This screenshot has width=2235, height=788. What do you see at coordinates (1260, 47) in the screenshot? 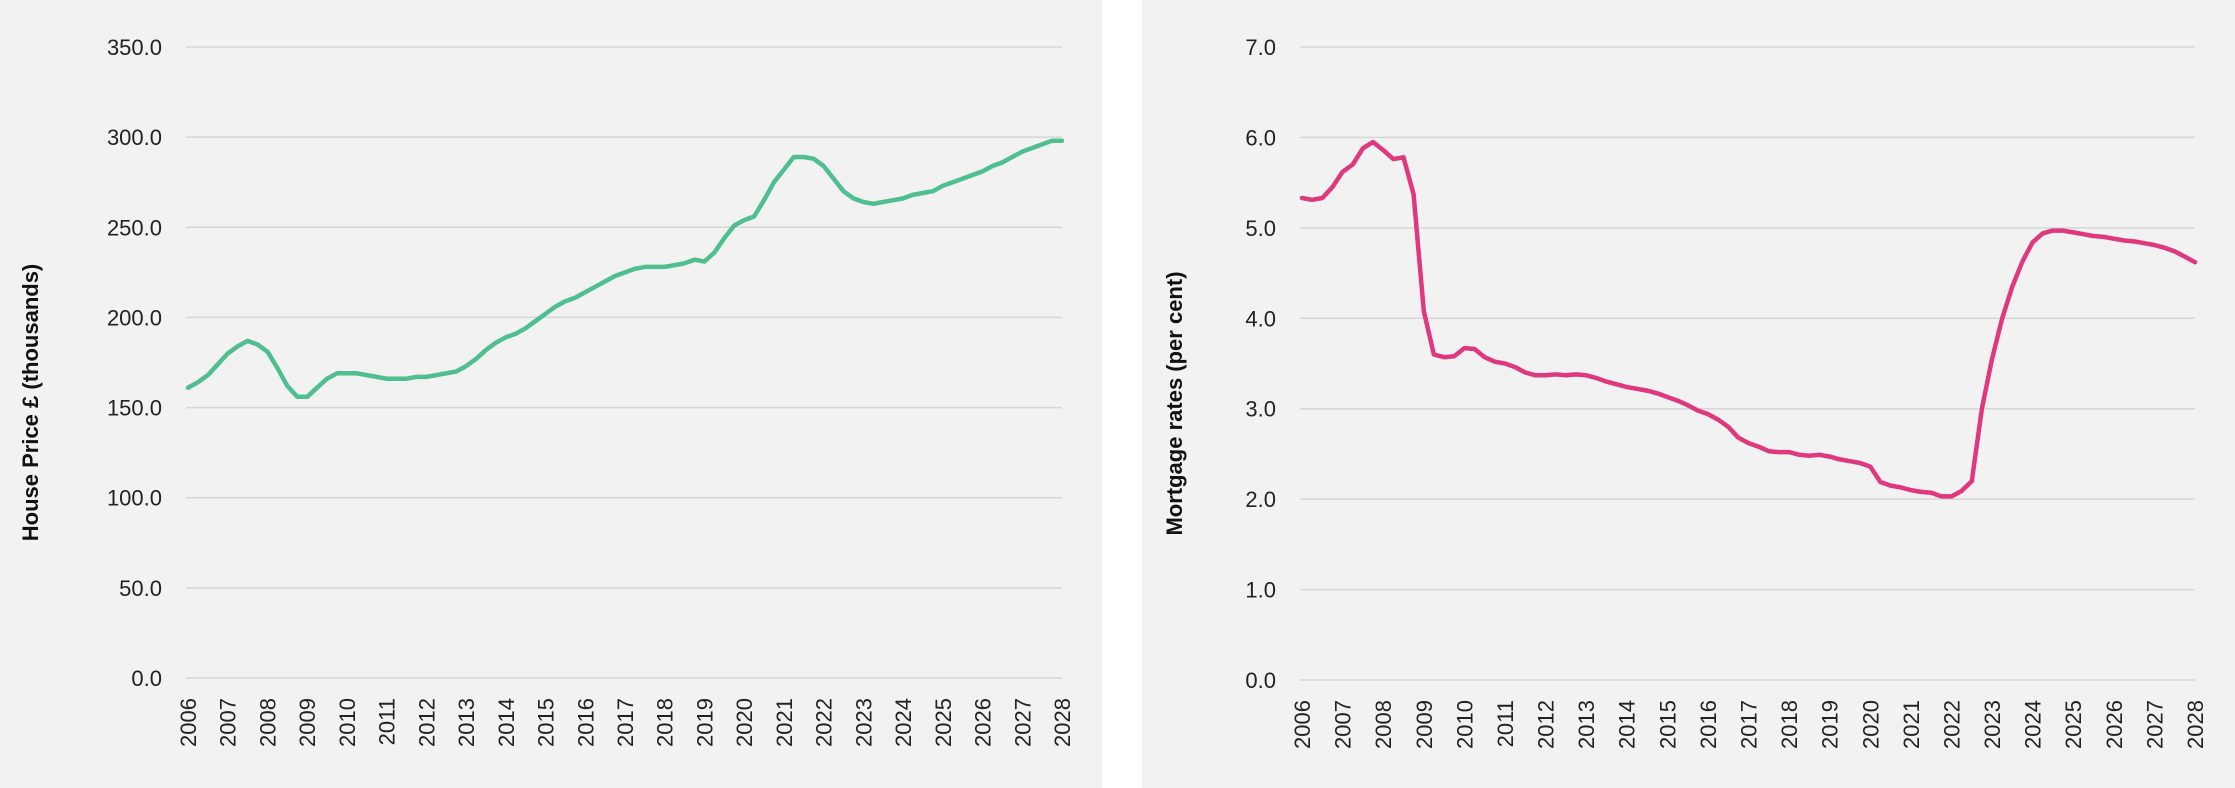
I see `y-tick-label: 7.0` at bounding box center [1260, 47].